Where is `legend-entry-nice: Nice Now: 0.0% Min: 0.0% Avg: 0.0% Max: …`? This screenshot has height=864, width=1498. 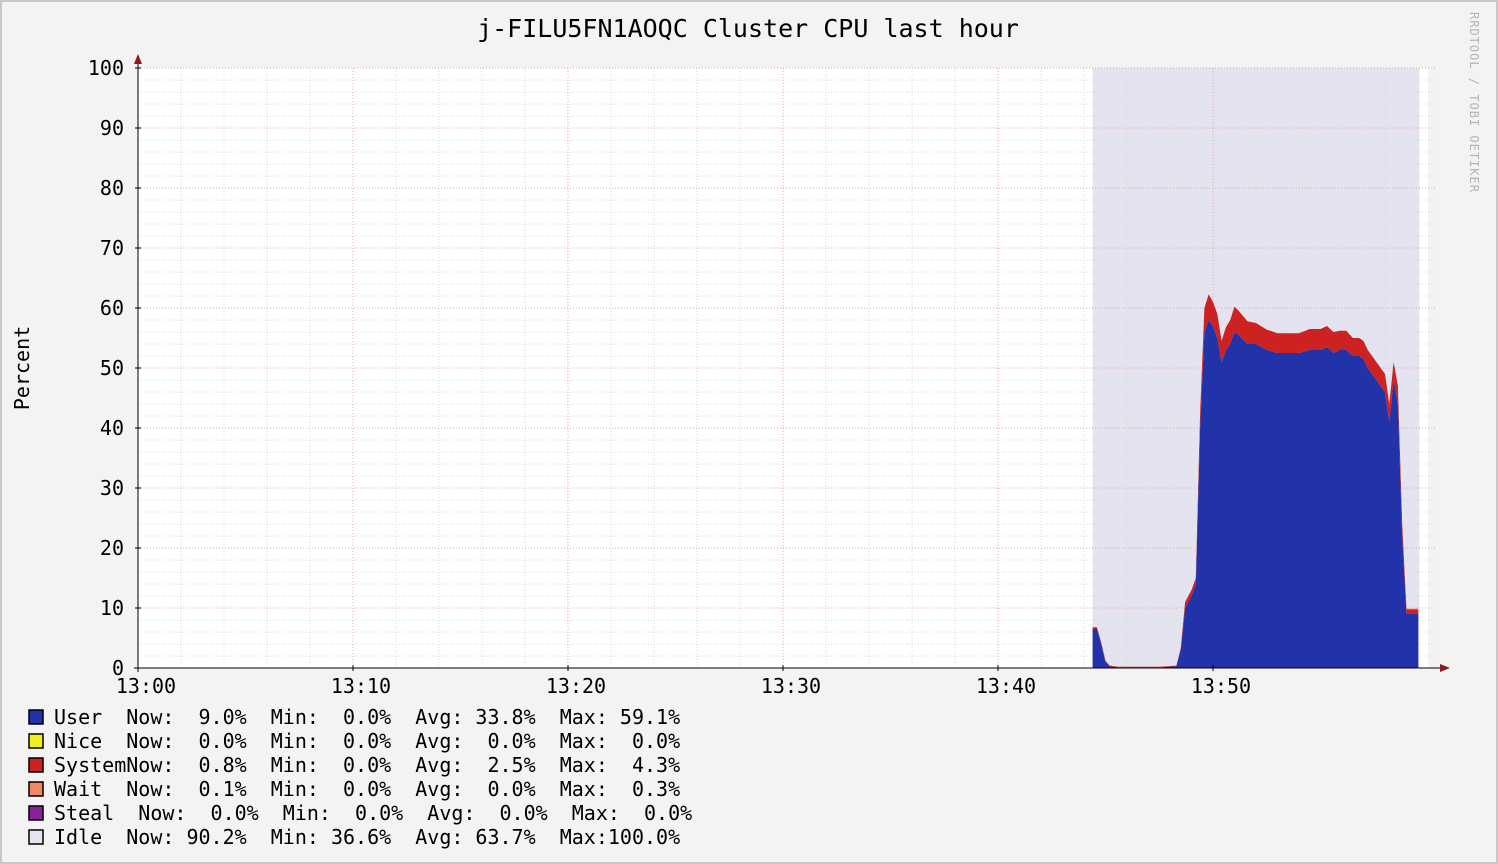
legend-entry-nice: Nice Now: 0.0% Min: 0.0% Avg: 0.0% Max: … is located at coordinates (367, 741).